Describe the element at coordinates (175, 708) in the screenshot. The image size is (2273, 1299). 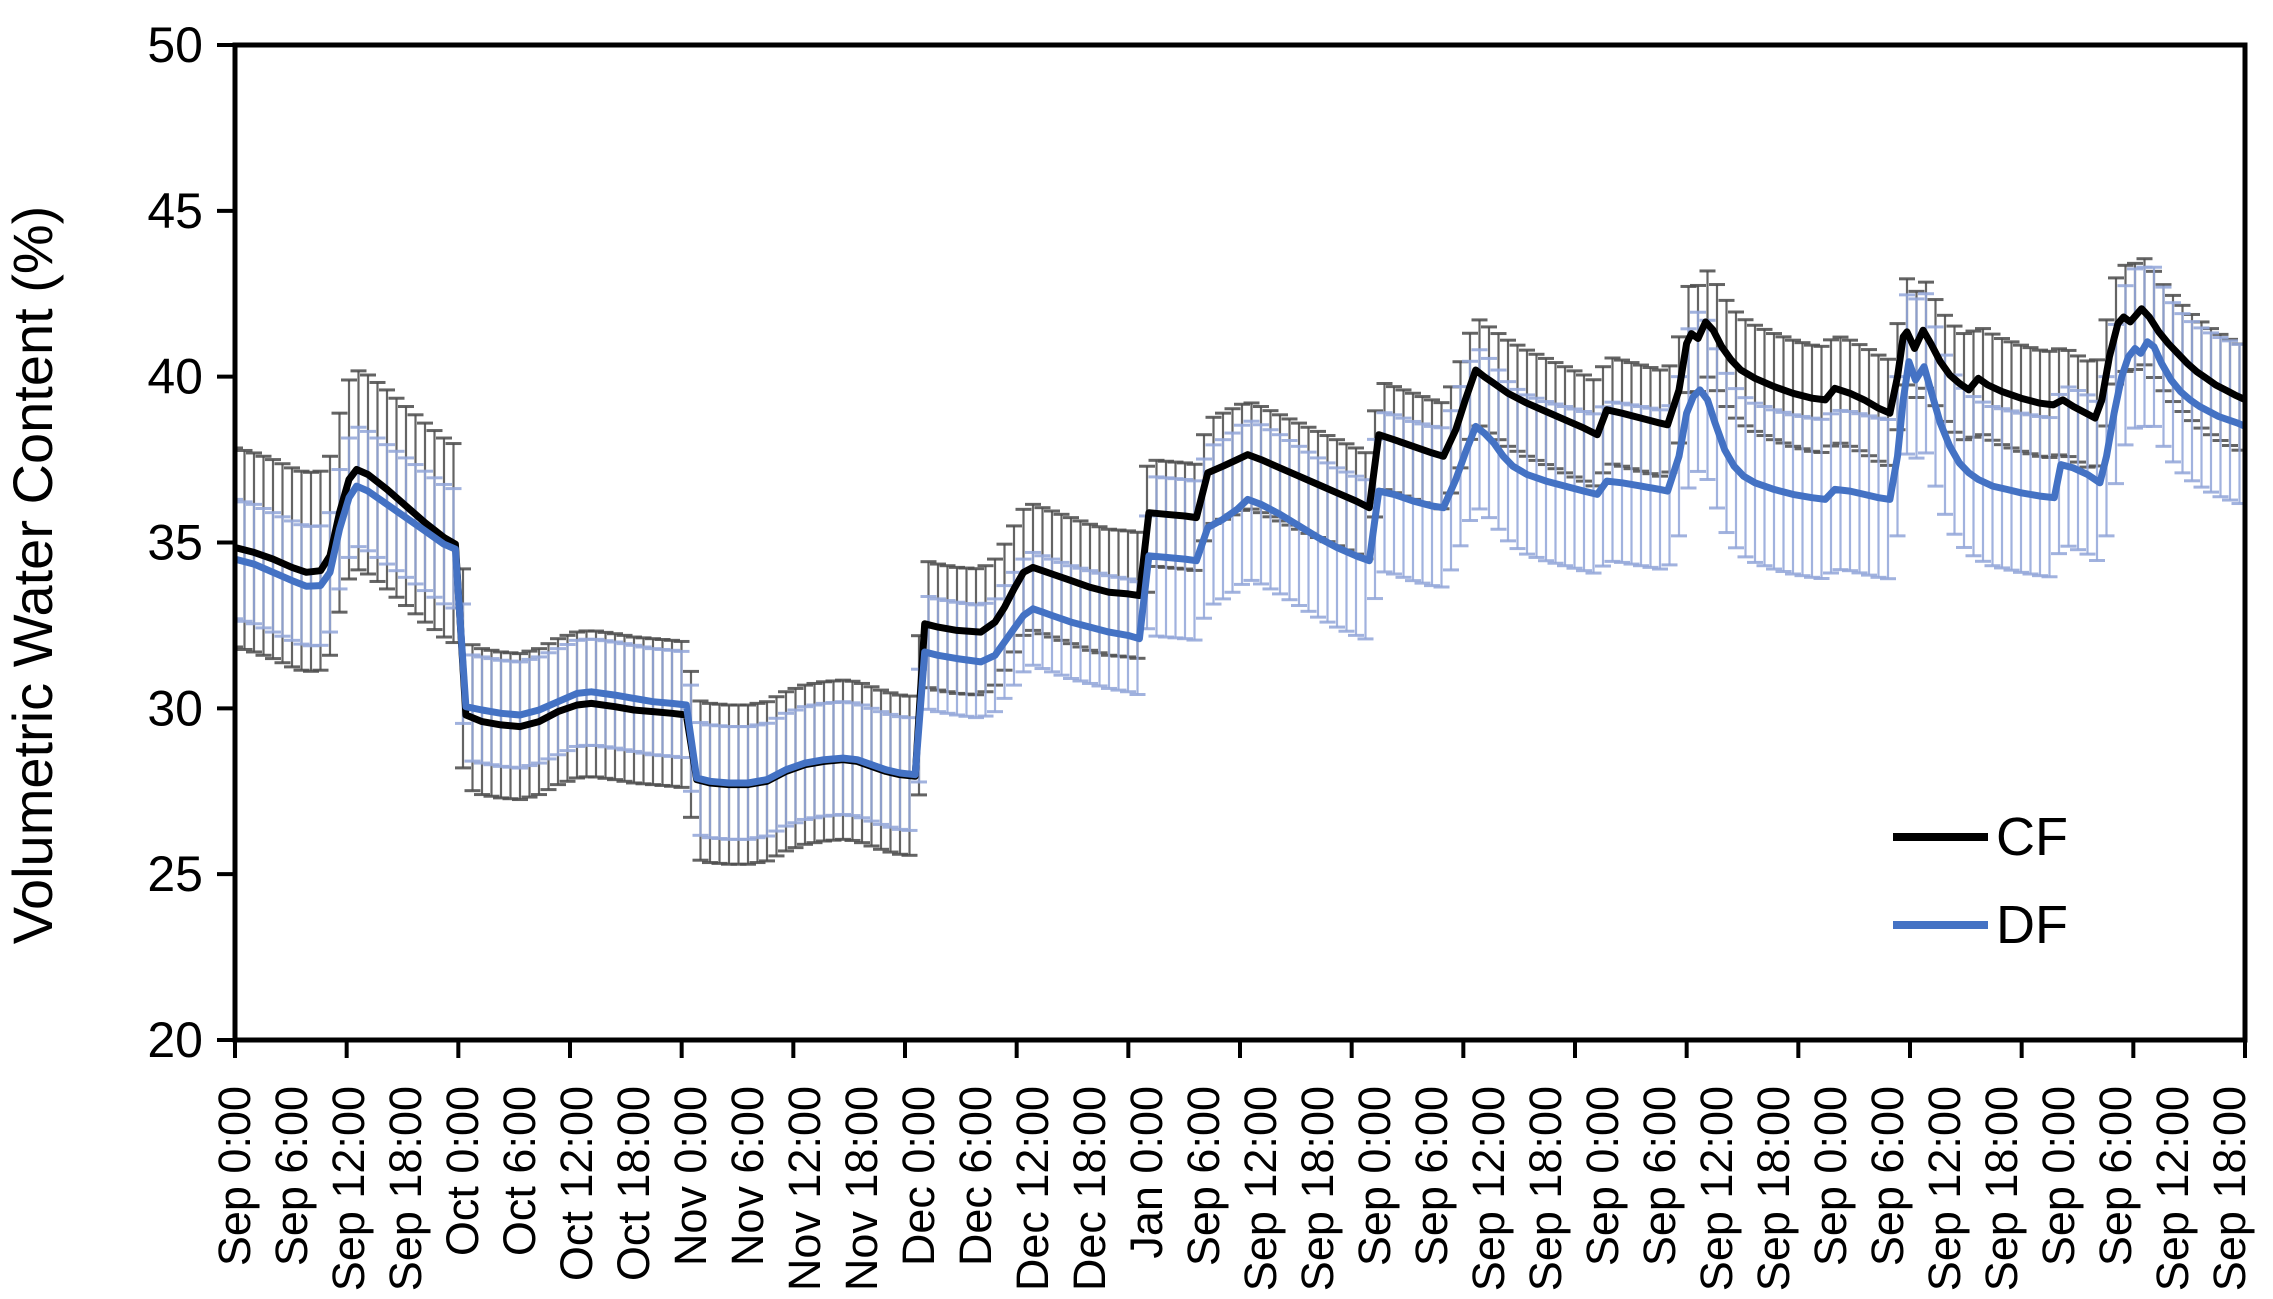
I see `y-tick-label: 30` at that location.